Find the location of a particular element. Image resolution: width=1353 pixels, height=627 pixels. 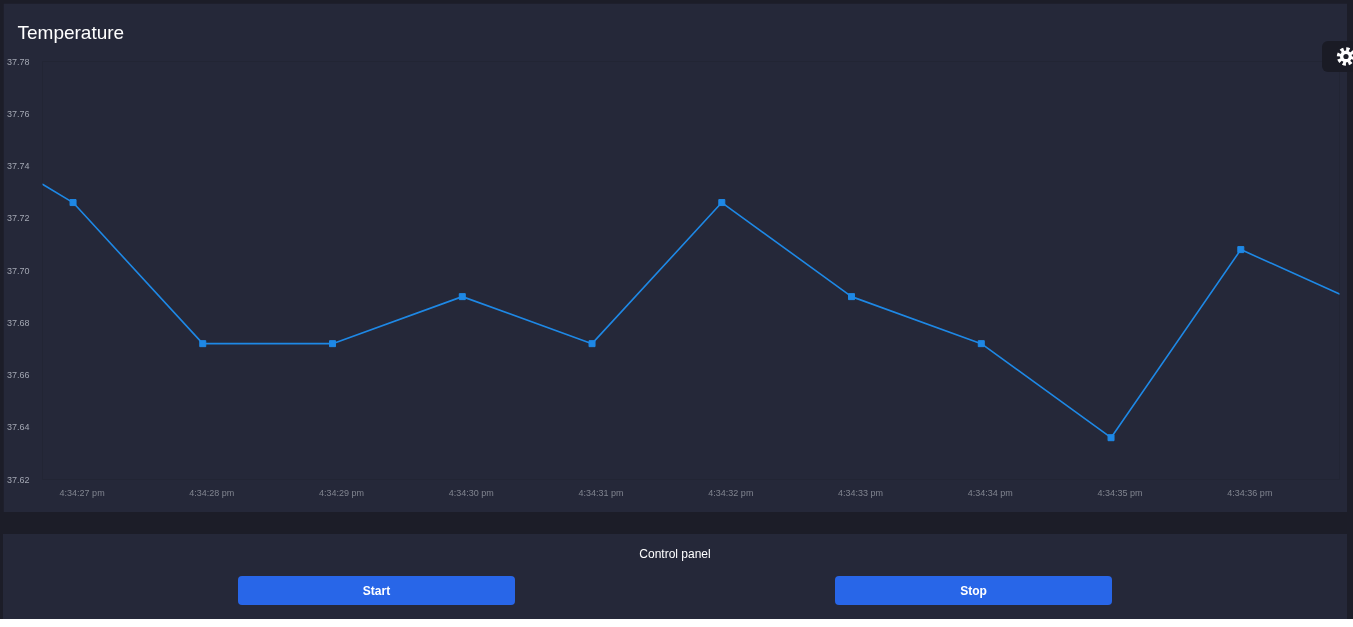

y-tick-label: 37.70 is located at coordinates (18, 270).